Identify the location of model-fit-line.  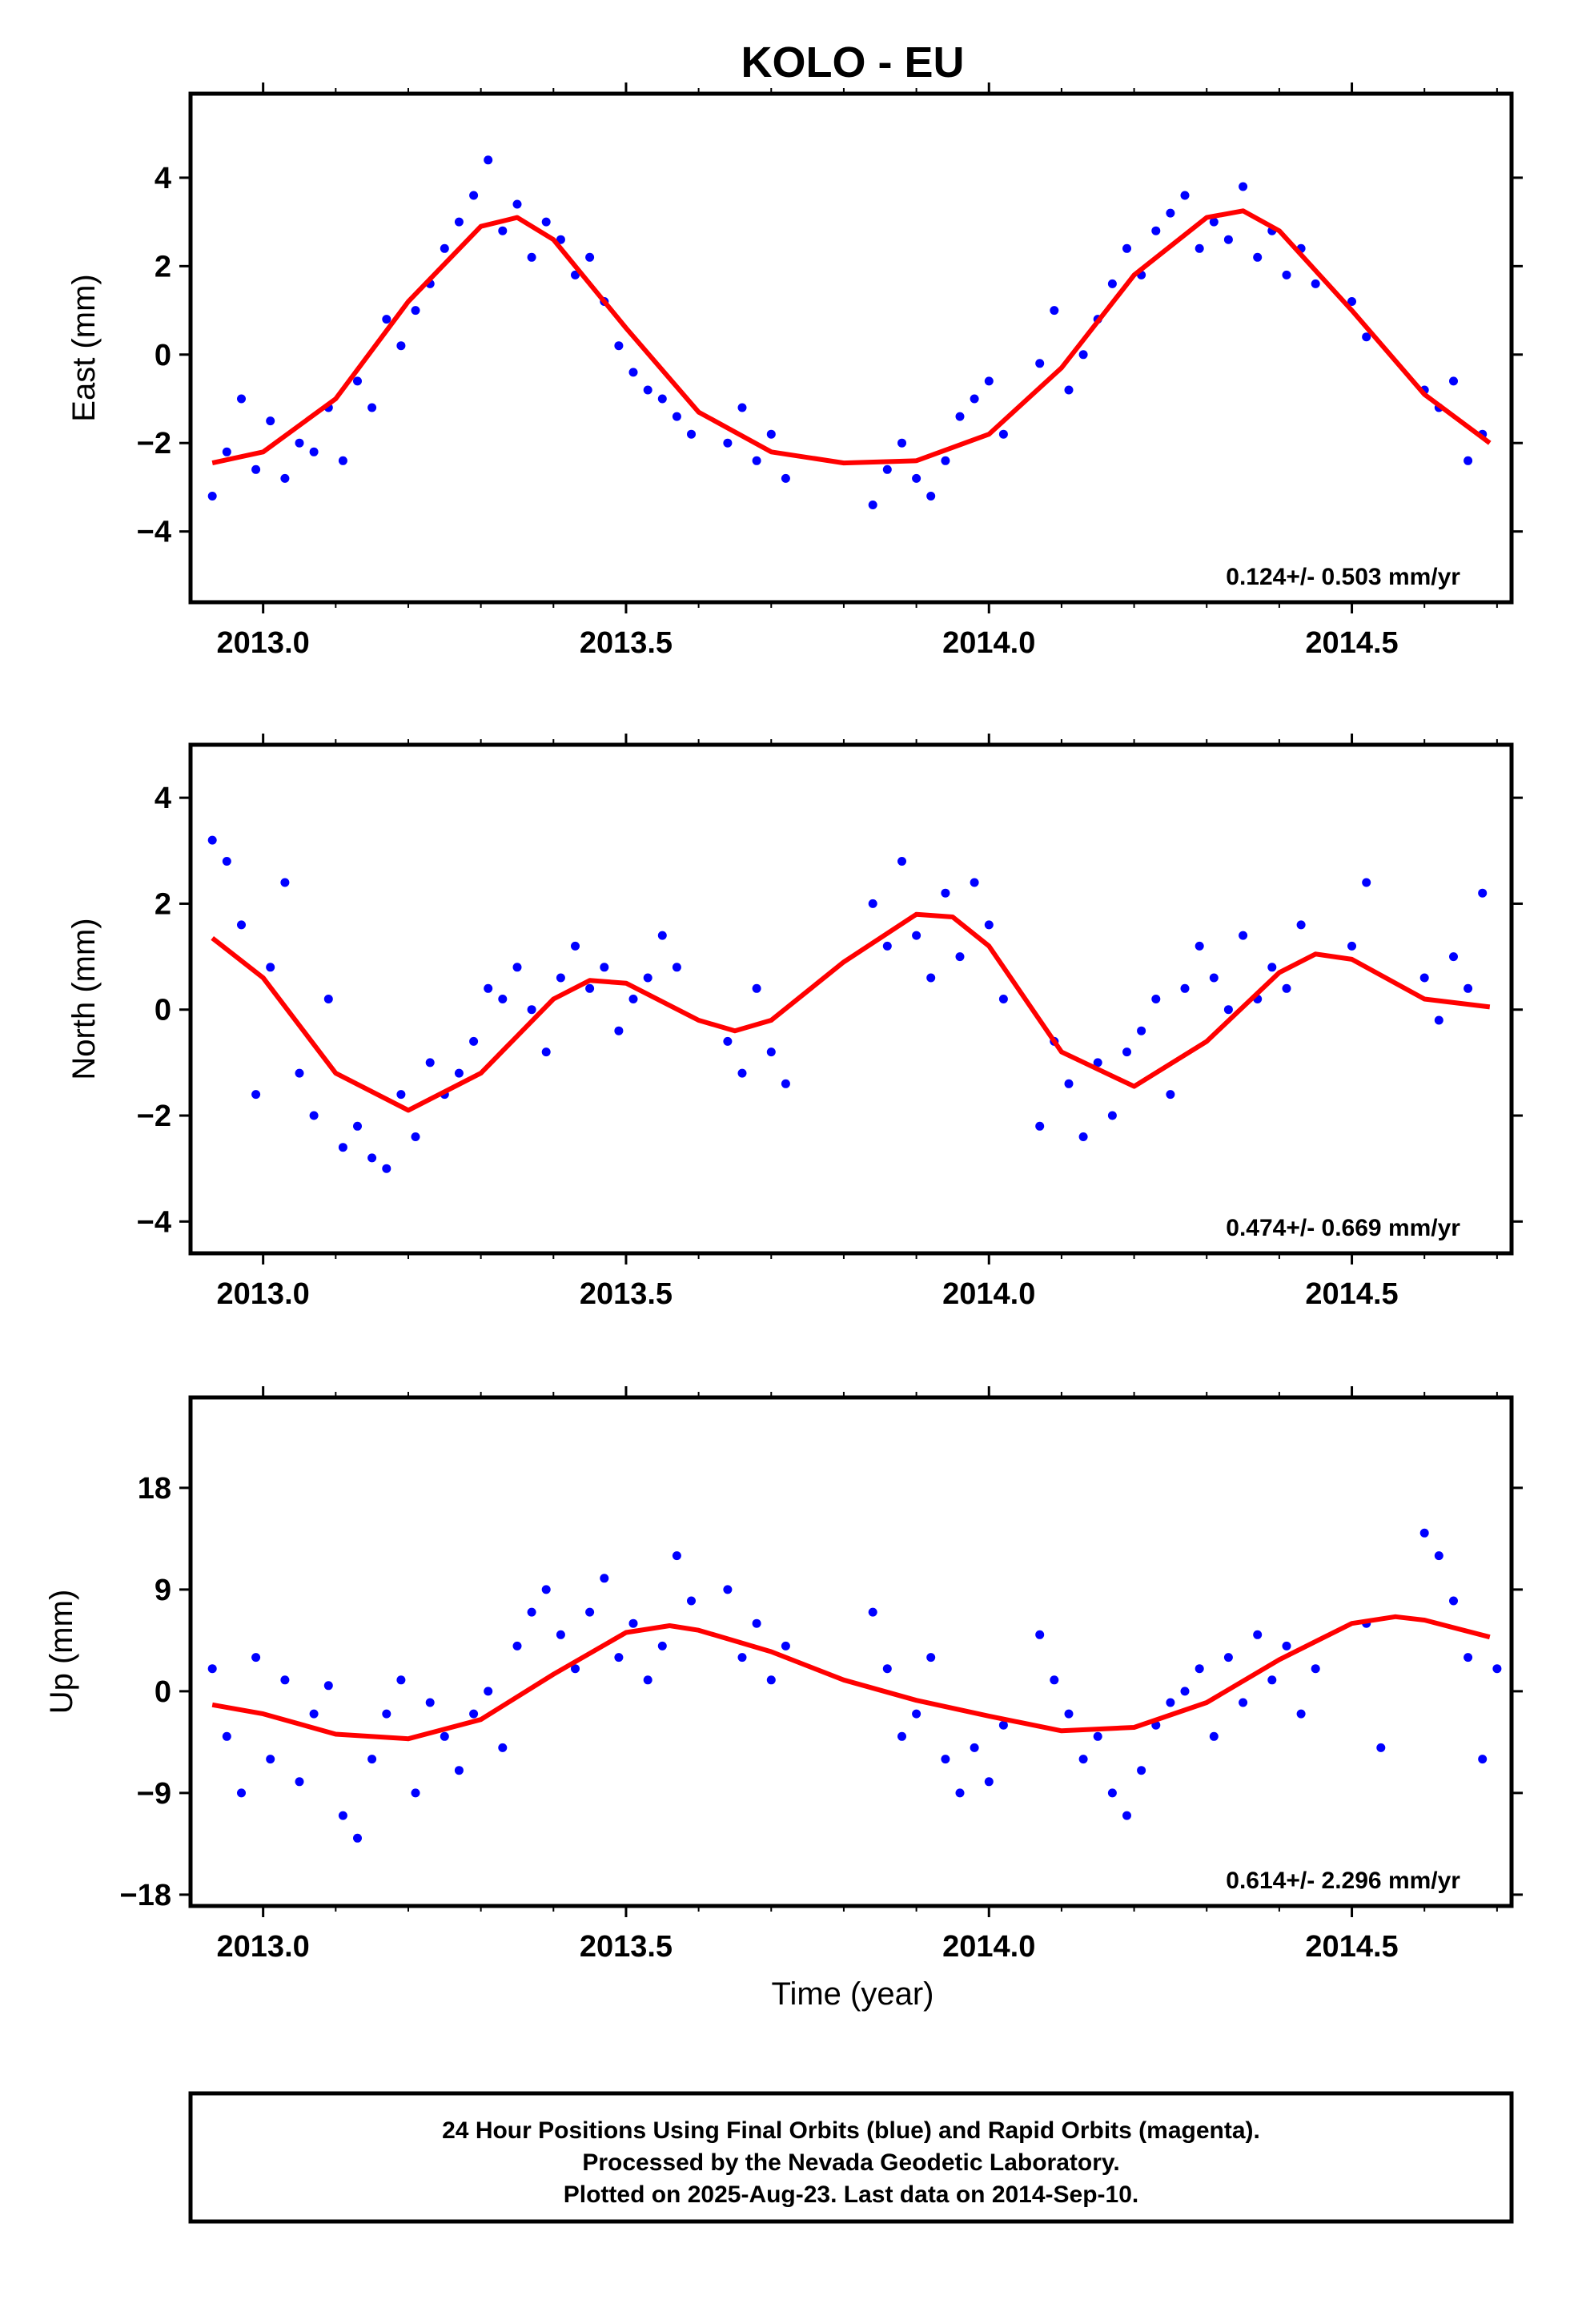
(851, 1678).